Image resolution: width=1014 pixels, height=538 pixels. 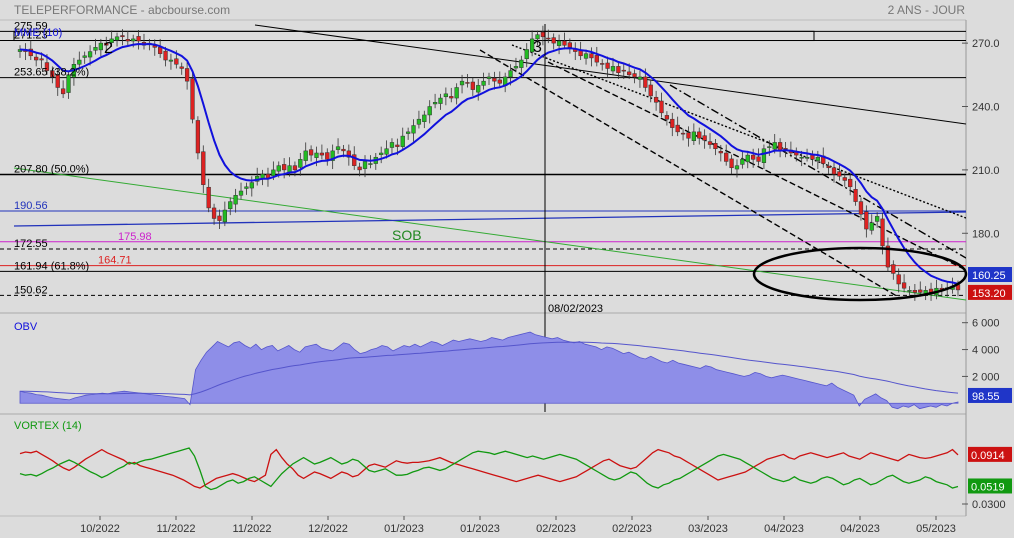 I want to click on x-tick-label: 02/2023, so click(x=632, y=529).